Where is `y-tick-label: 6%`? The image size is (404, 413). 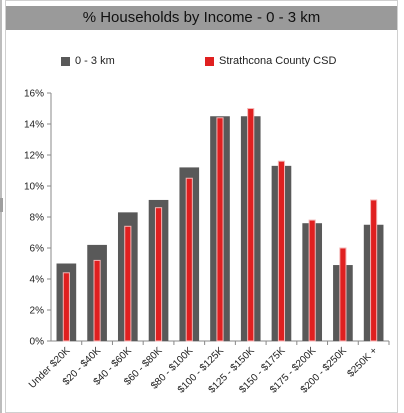
y-tick-label: 6% is located at coordinates (37, 249).